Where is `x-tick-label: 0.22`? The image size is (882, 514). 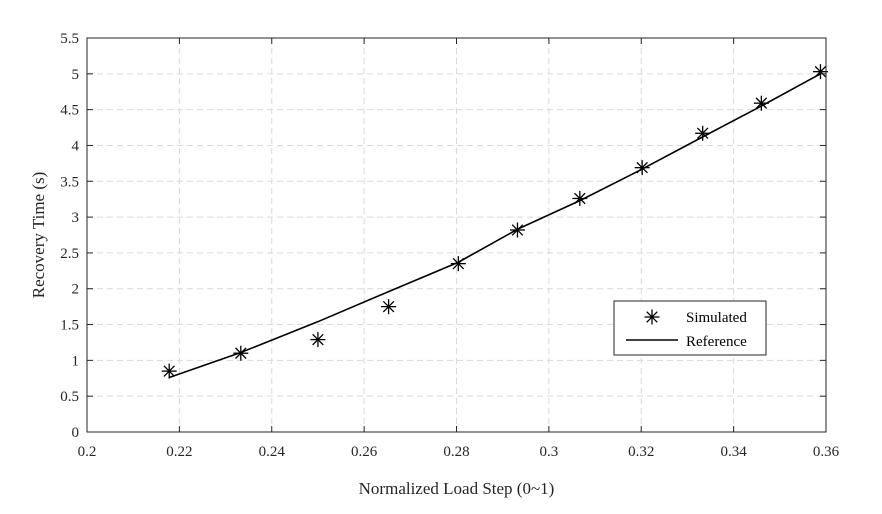
x-tick-label: 0.22 is located at coordinates (179, 452).